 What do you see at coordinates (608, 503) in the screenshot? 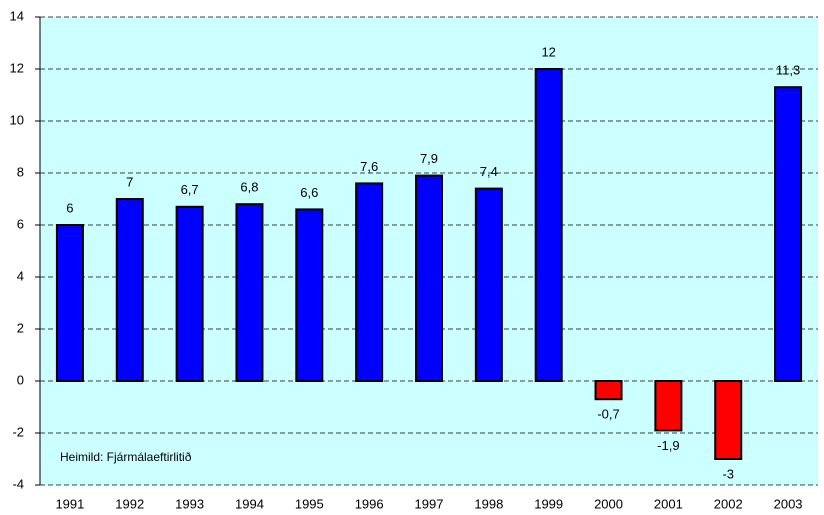
I see `x-tick-label: 2000` at bounding box center [608, 503].